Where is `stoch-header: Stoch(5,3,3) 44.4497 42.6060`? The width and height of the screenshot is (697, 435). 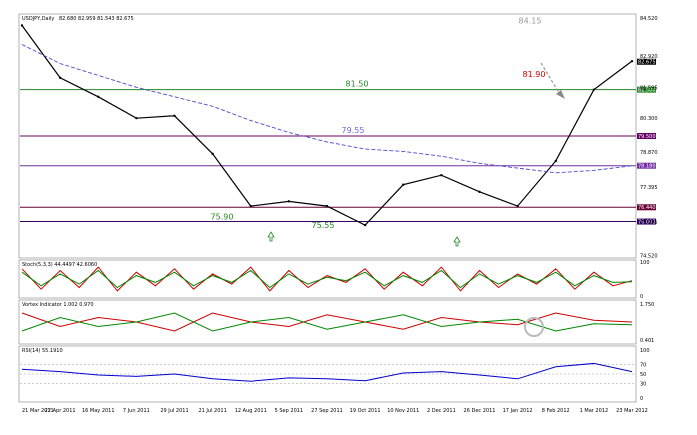 stoch-header: Stoch(5,3,3) 44.4497 42.6060 is located at coordinates (59, 265).